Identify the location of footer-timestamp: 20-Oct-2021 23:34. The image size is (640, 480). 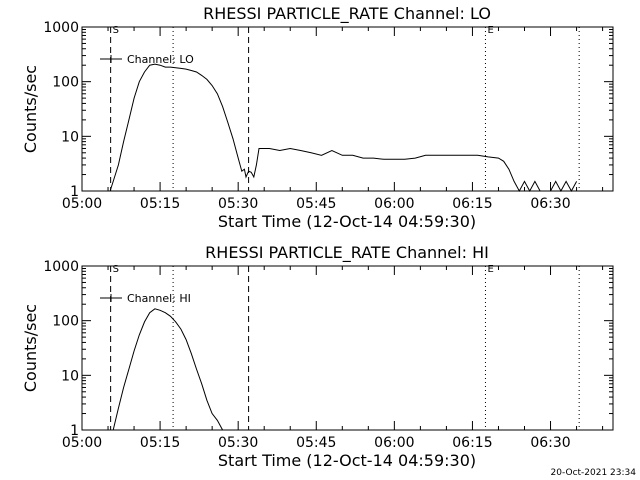
(594, 473).